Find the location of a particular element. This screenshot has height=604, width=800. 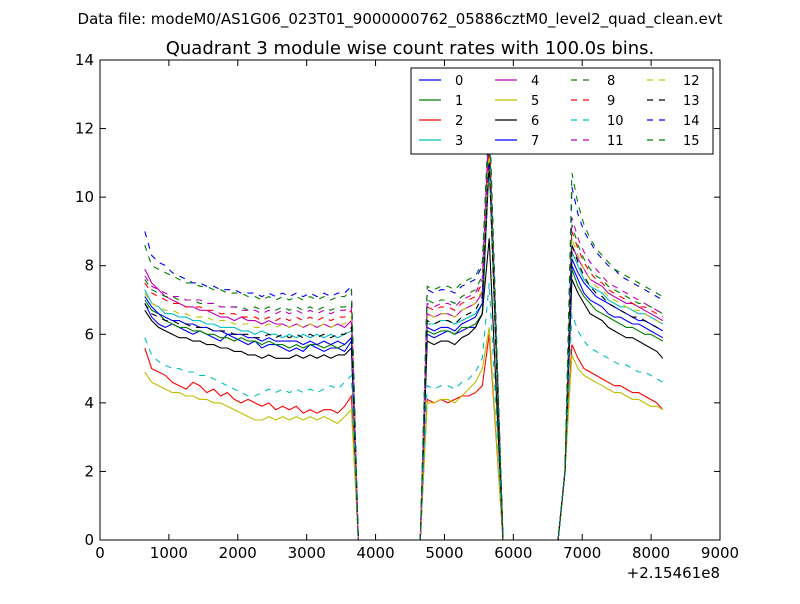

legend-label-3: 3 is located at coordinates (459, 141).